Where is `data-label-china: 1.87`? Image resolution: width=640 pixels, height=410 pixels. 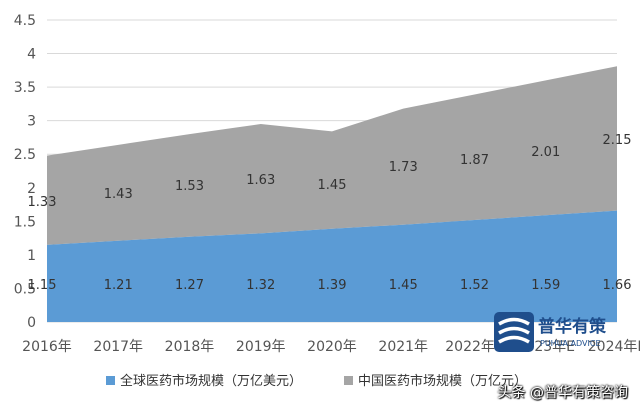 data-label-china: 1.87 is located at coordinates (474, 160).